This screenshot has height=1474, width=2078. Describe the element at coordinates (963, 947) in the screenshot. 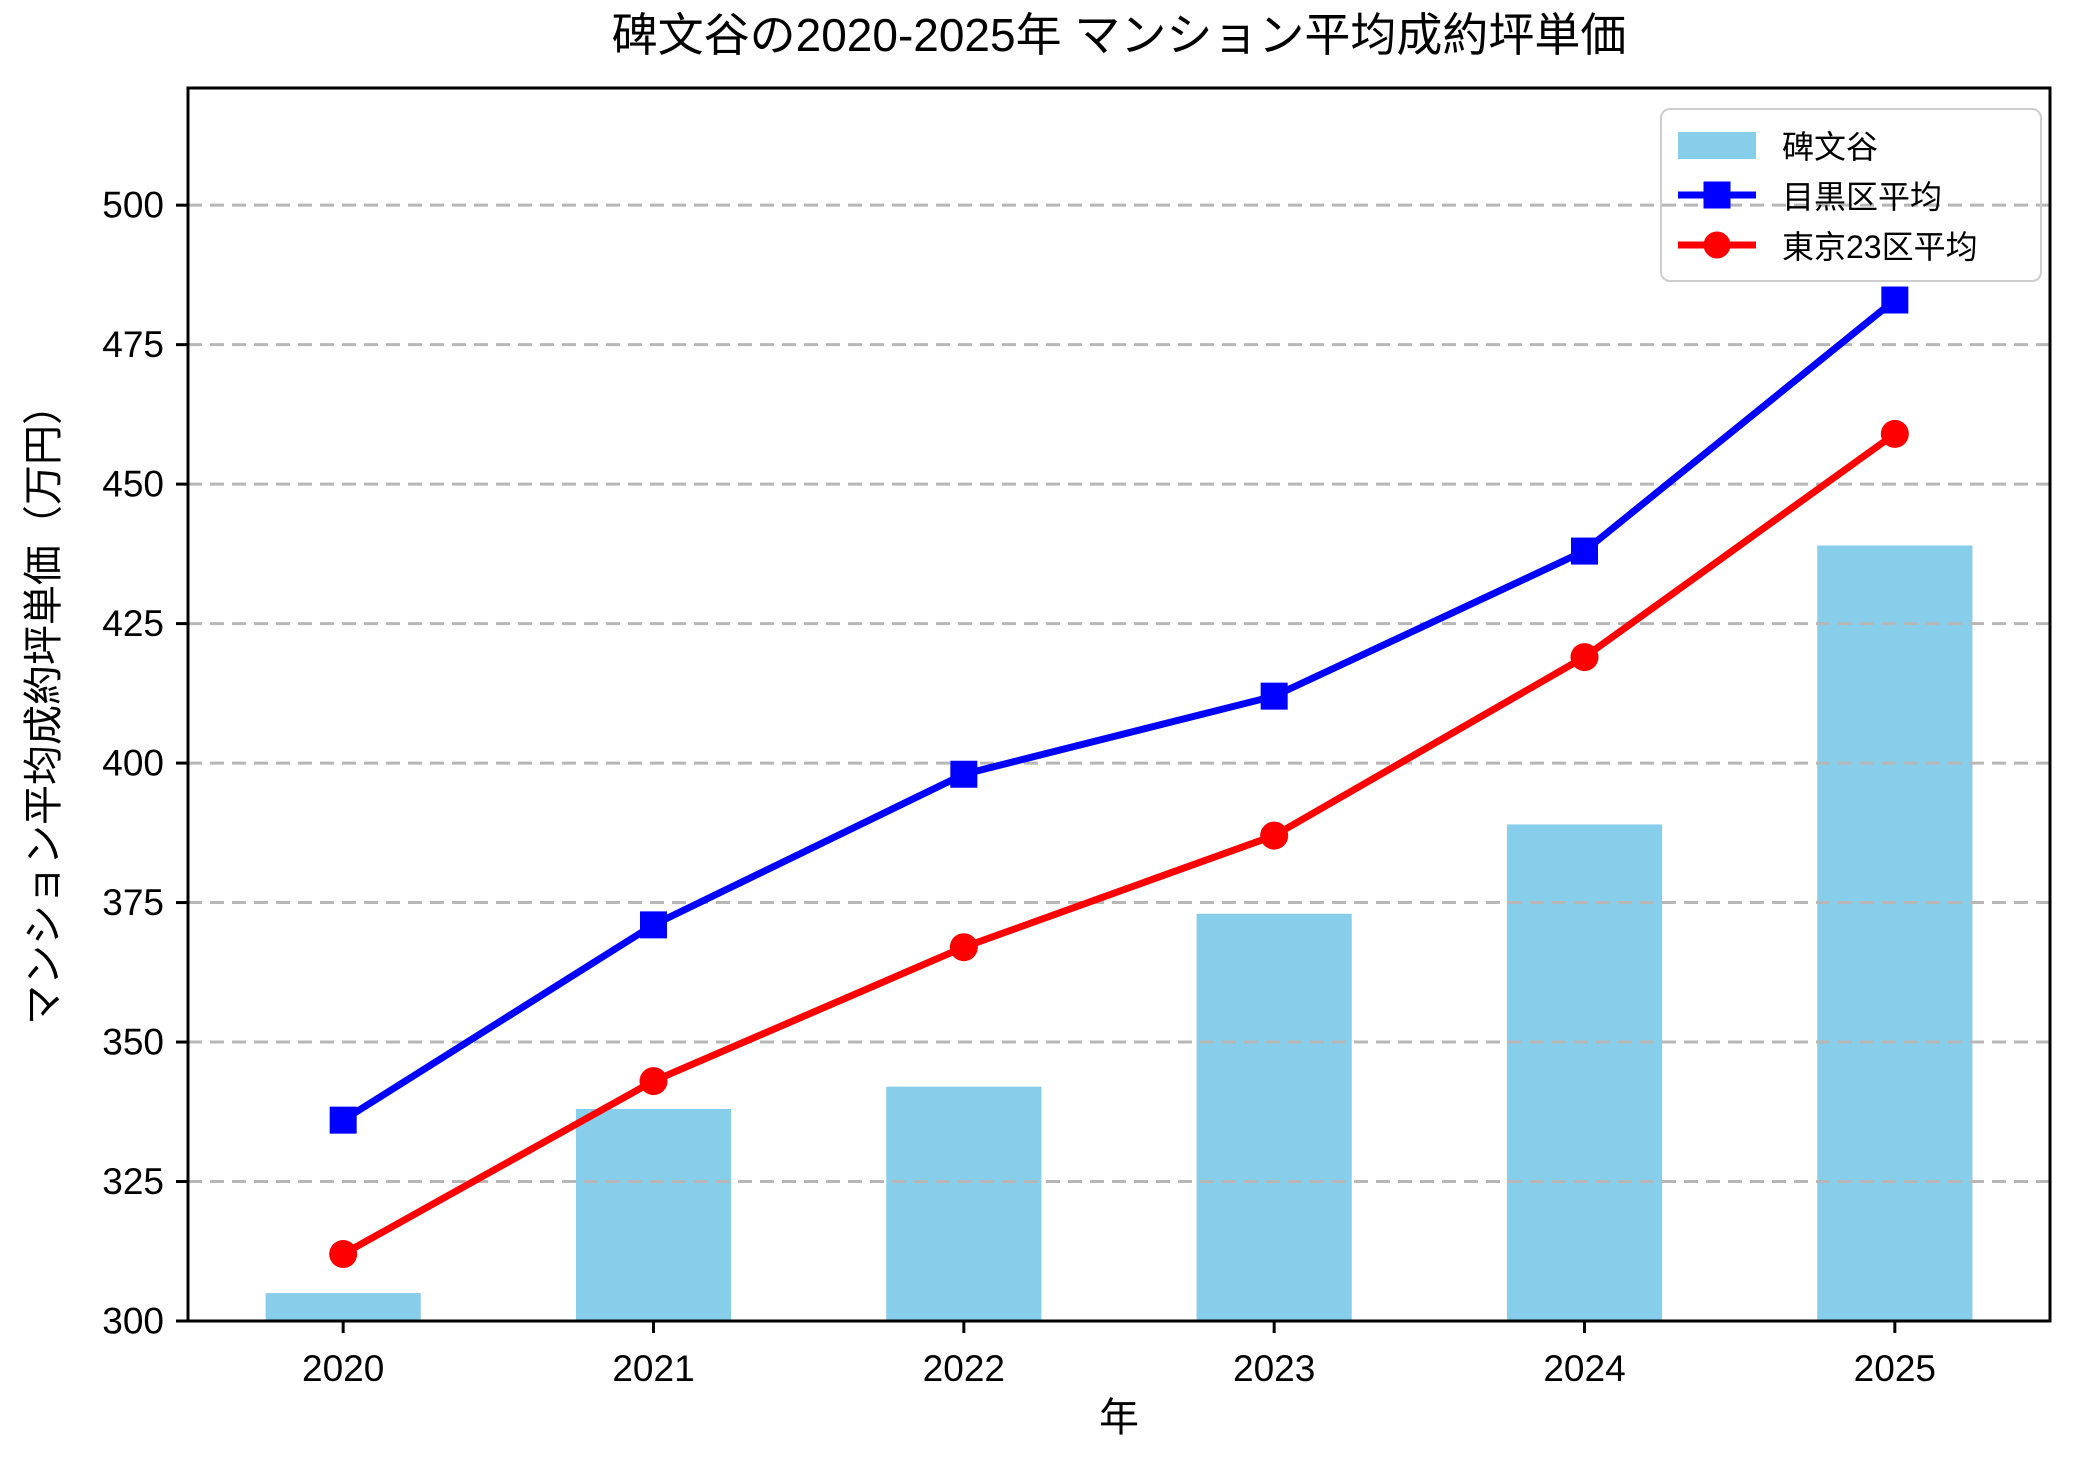

I see `tokyo23-avg-marker-2022` at that location.